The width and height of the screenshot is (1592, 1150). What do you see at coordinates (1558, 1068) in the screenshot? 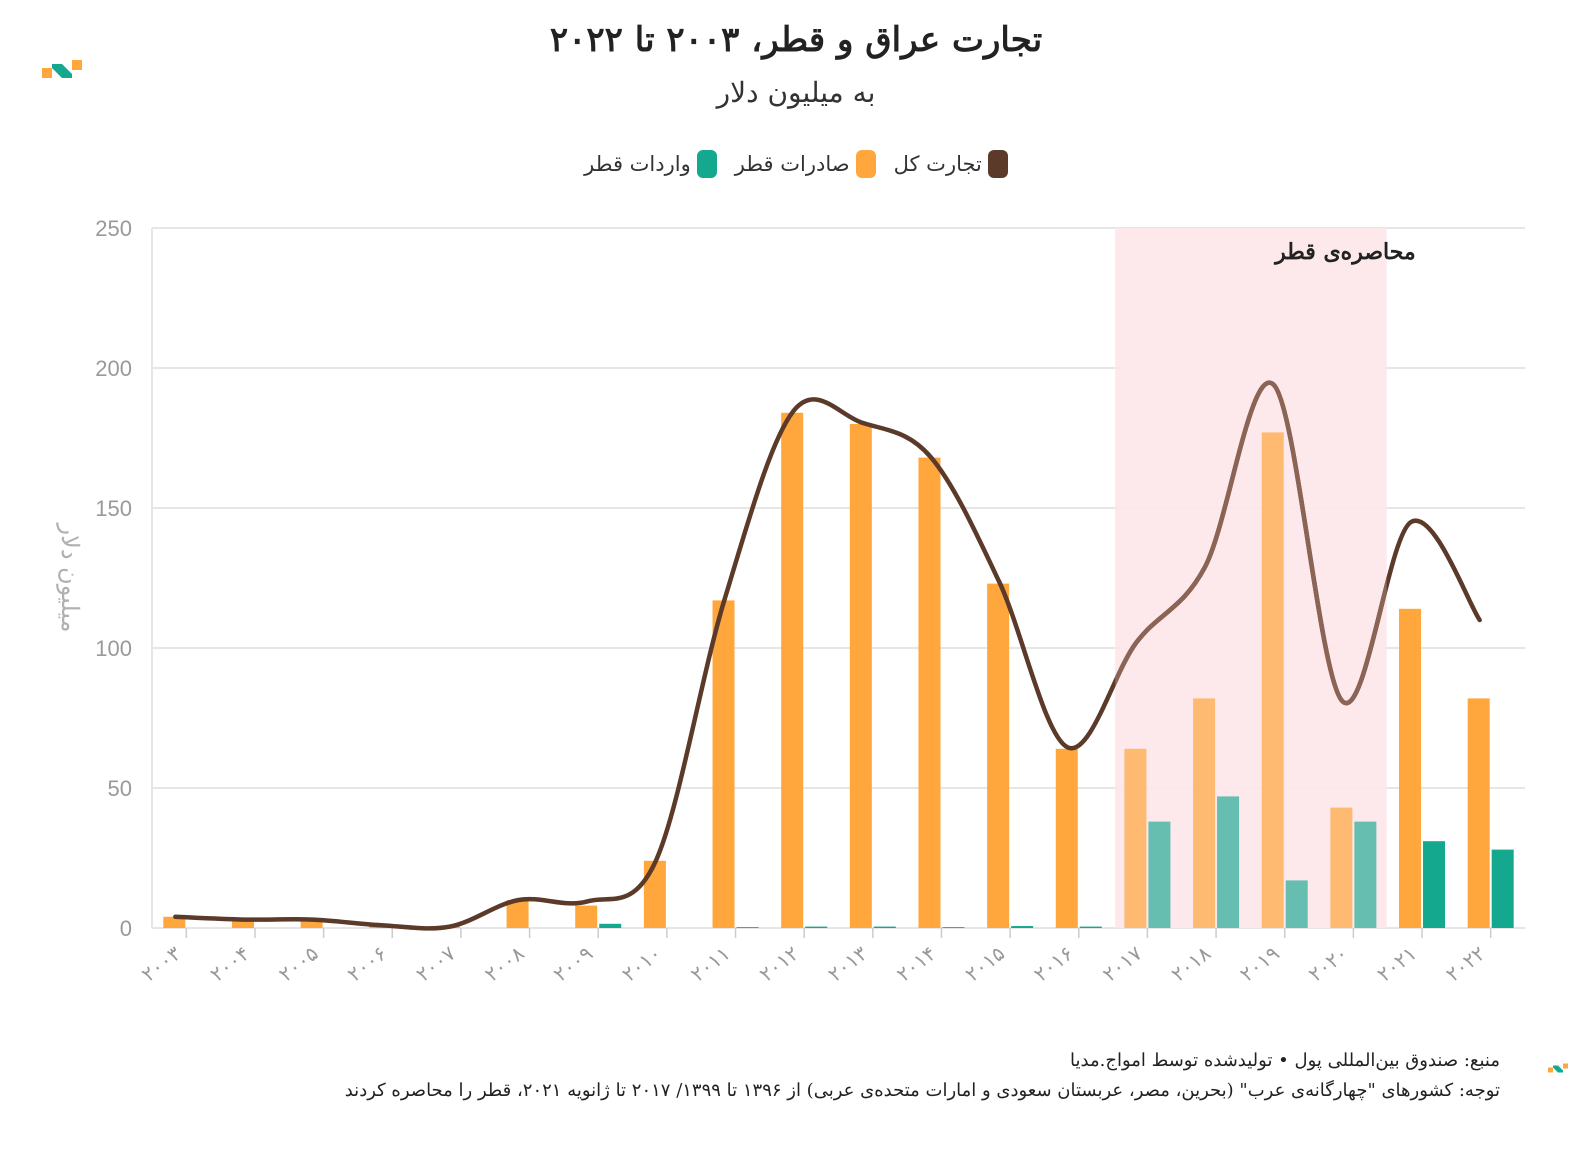
I see `footer-logo` at bounding box center [1558, 1068].